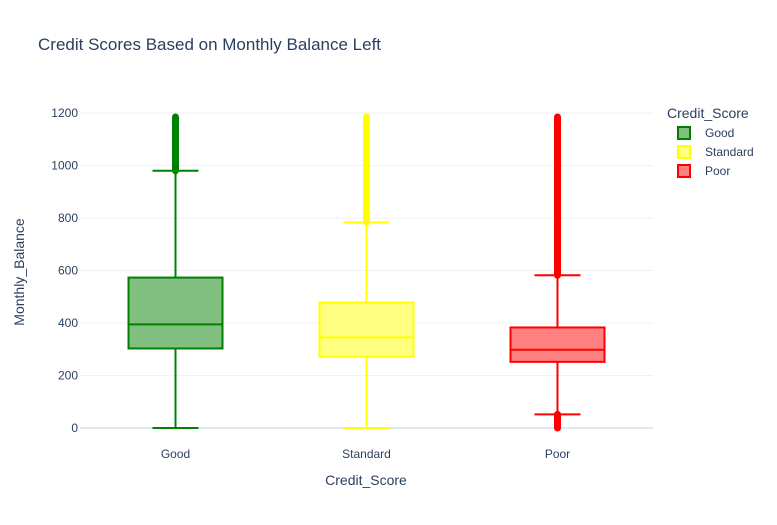  What do you see at coordinates (74, 428) in the screenshot?
I see `y-tick-label: 0` at bounding box center [74, 428].